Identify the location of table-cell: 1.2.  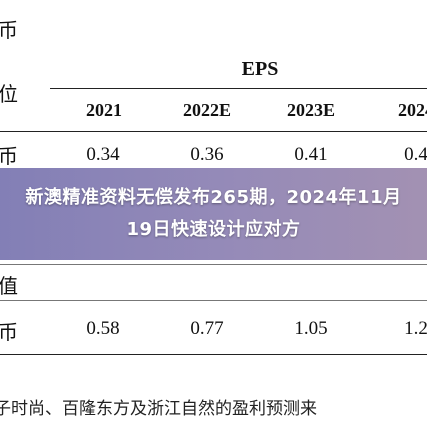
(415, 328).